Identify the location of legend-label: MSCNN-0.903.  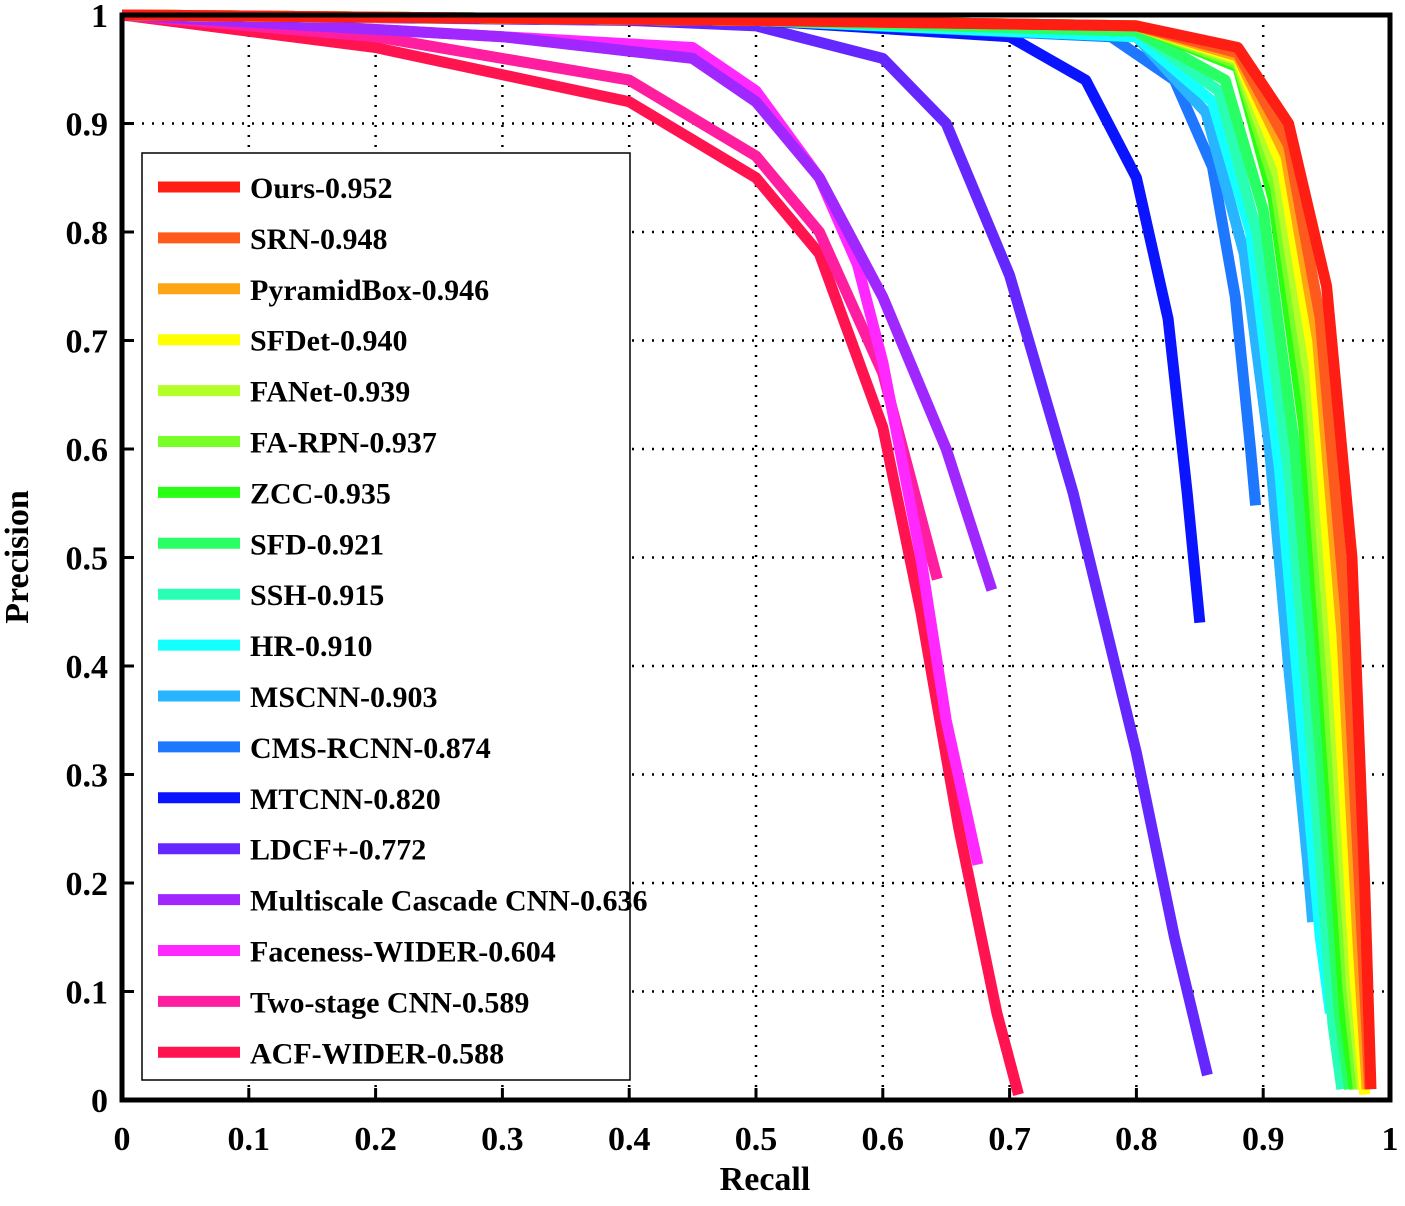
(344, 697).